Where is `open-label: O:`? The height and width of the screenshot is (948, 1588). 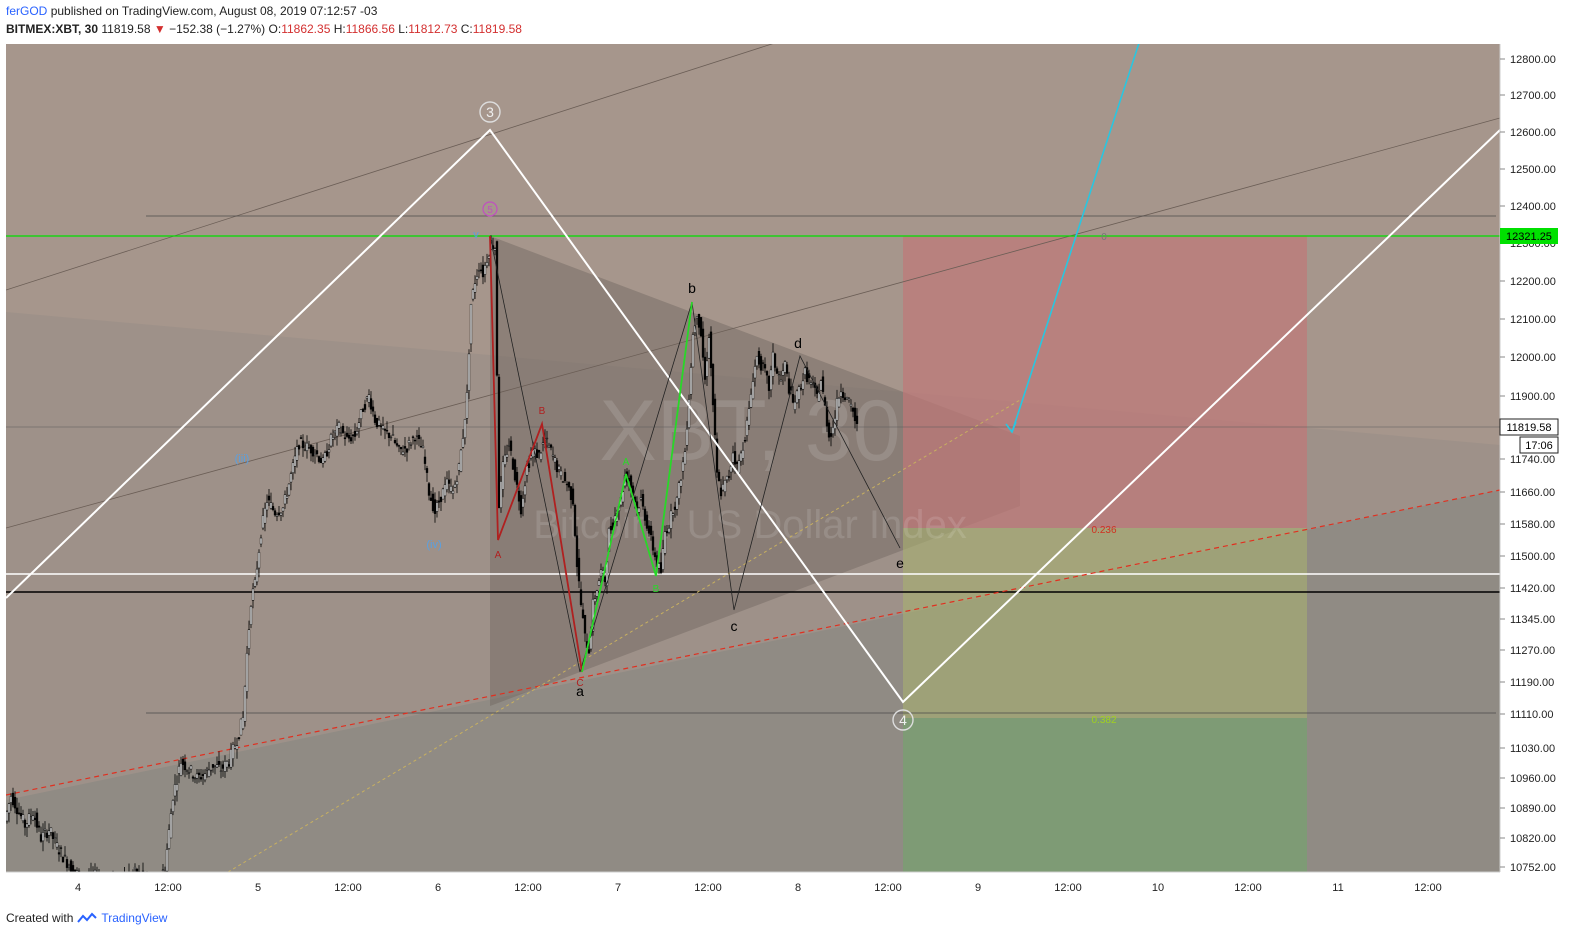
open-label: O: is located at coordinates (275, 29).